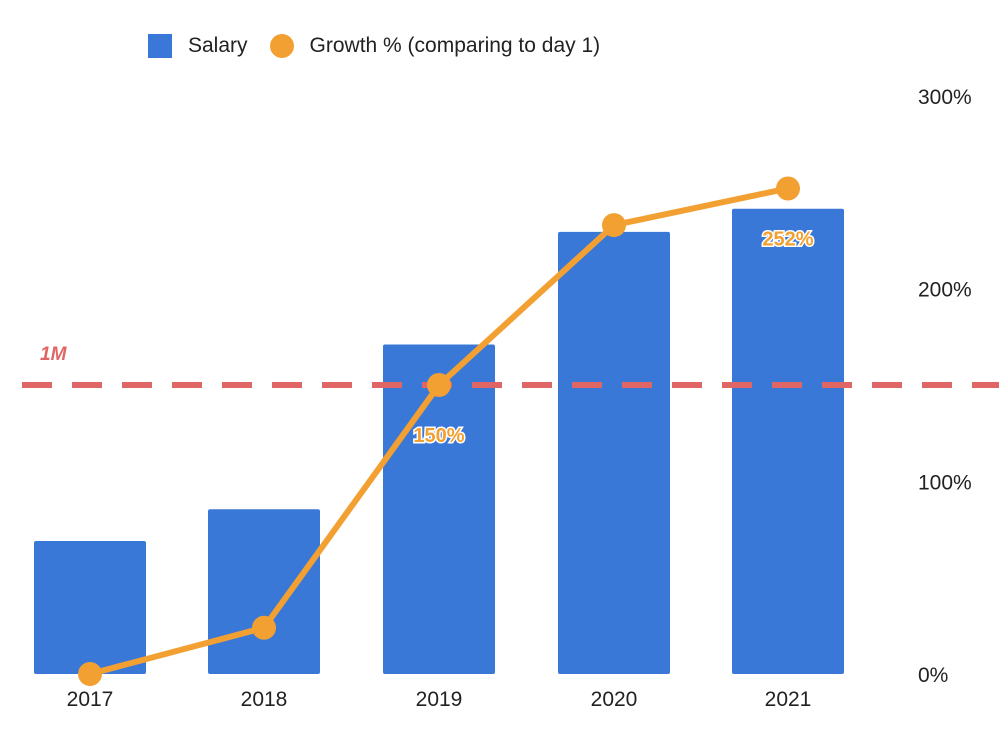  I want to click on right-axis-tick-1: 100%, so click(945, 482).